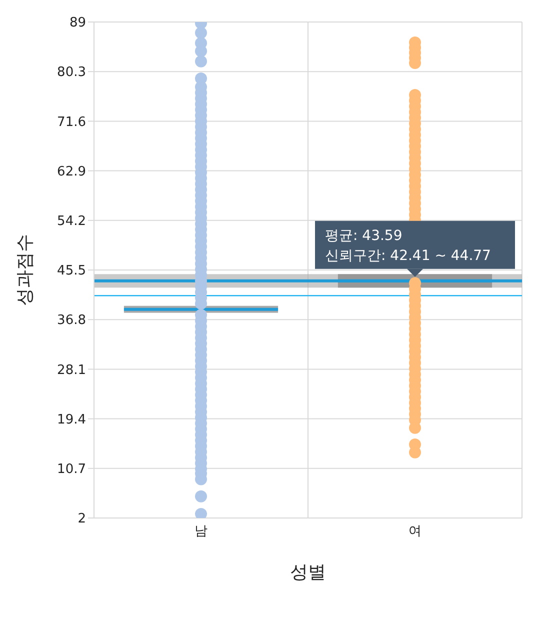  Describe the element at coordinates (71, 72) in the screenshot. I see `y-tick-label: 80.3` at that location.